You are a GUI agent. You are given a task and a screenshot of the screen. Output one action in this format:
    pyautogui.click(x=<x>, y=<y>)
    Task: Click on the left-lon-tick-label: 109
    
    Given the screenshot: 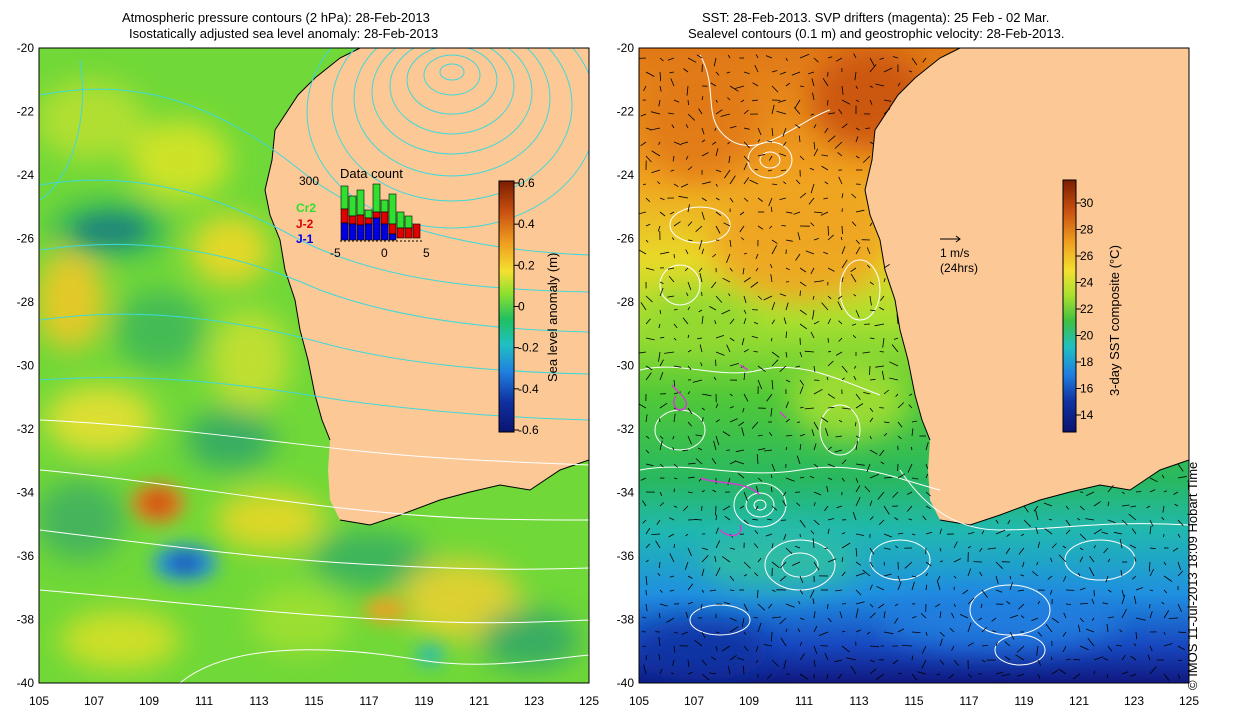 What is the action you would take?
    pyautogui.click(x=149, y=701)
    